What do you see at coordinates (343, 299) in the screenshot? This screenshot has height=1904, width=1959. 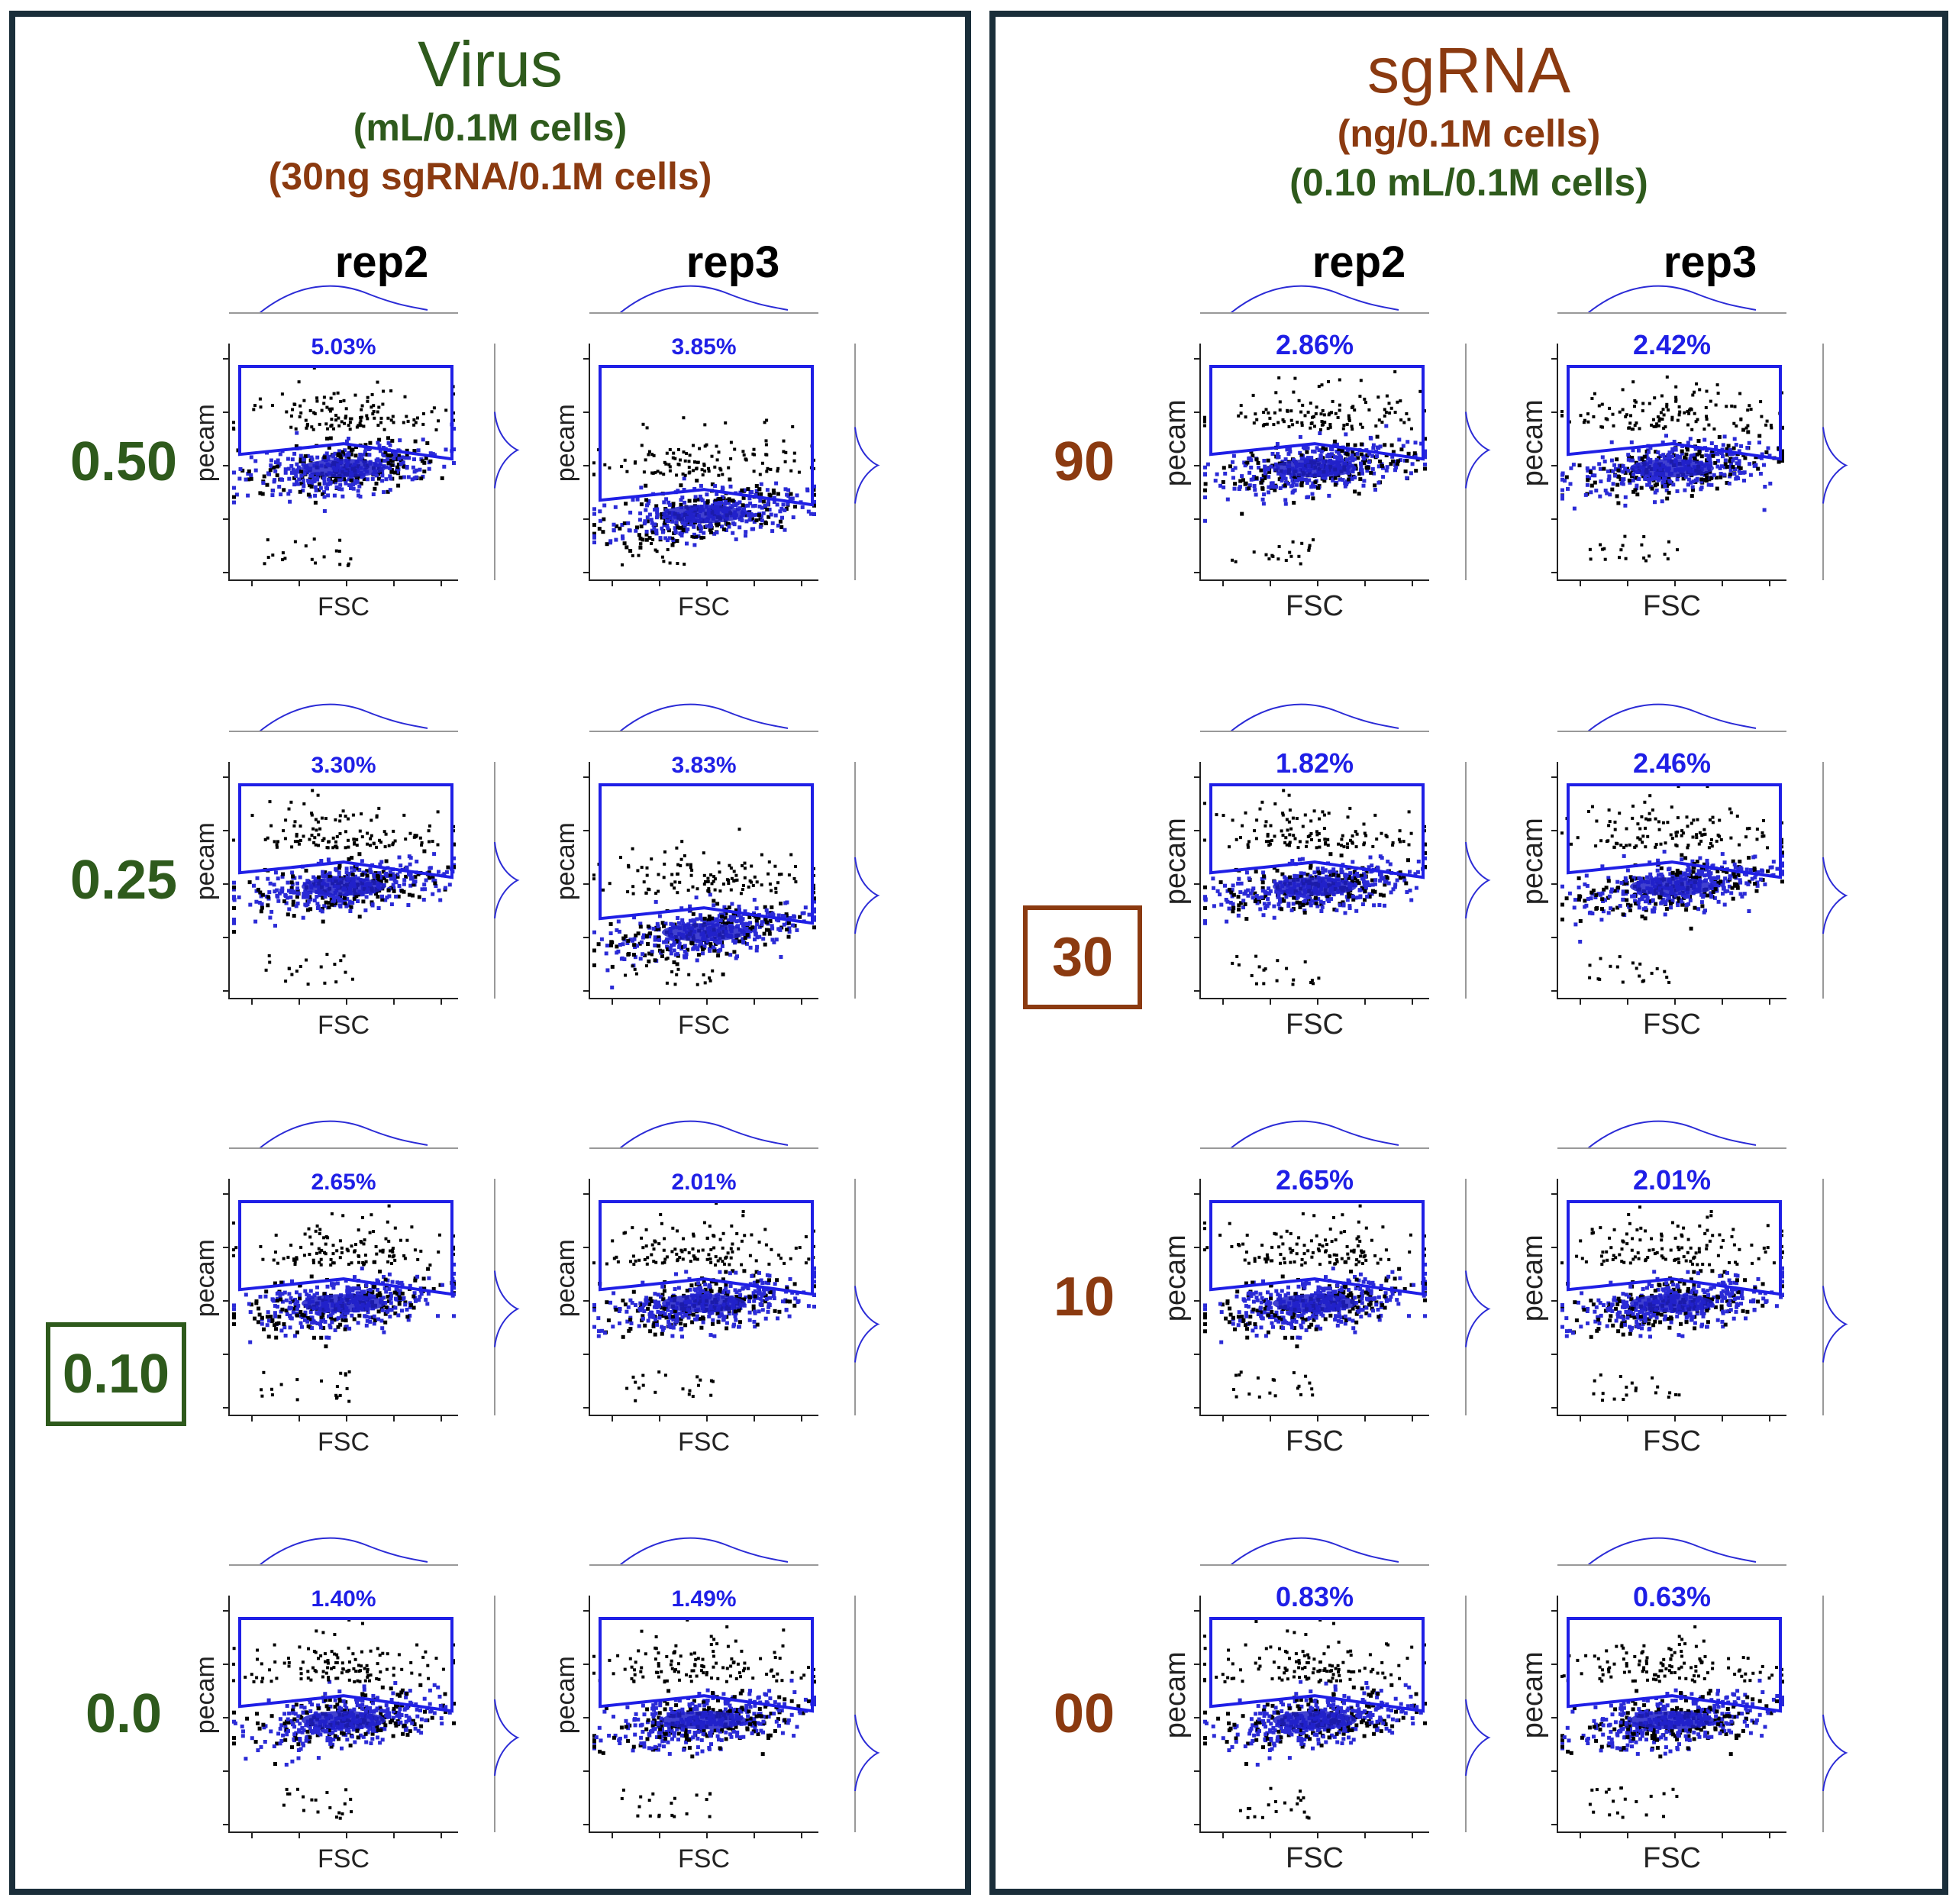 I see `fsc-histogram` at bounding box center [343, 299].